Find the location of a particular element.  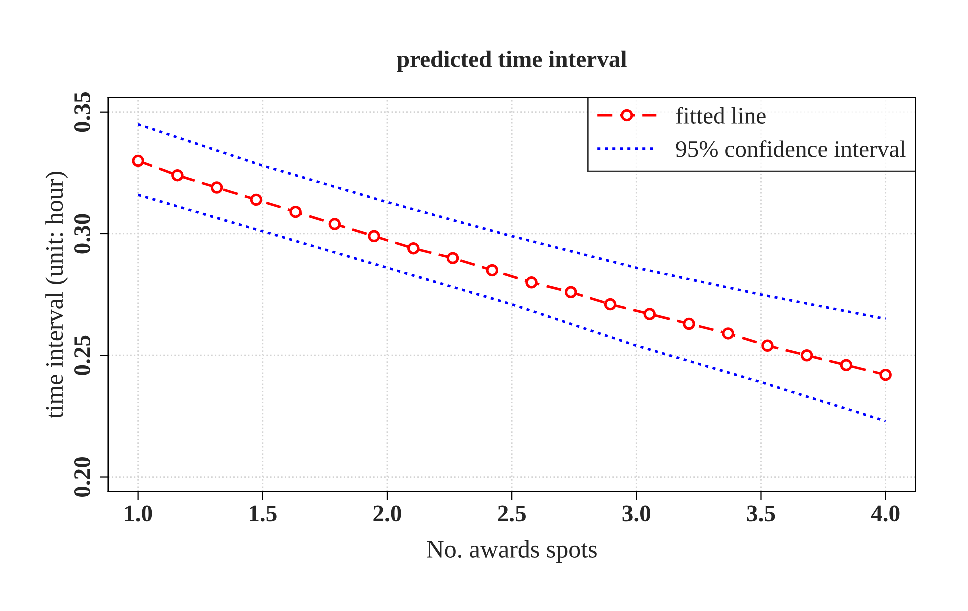

y-axis-title: time interval (unit: hour) is located at coordinates (57, 295).